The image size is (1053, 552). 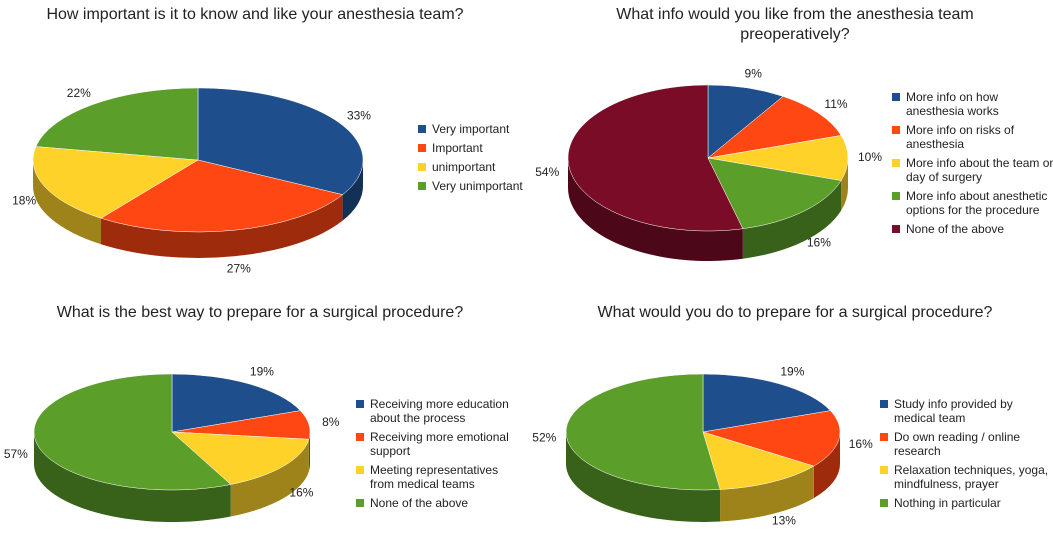 I want to click on legend-item: Very important, so click(x=480, y=129).